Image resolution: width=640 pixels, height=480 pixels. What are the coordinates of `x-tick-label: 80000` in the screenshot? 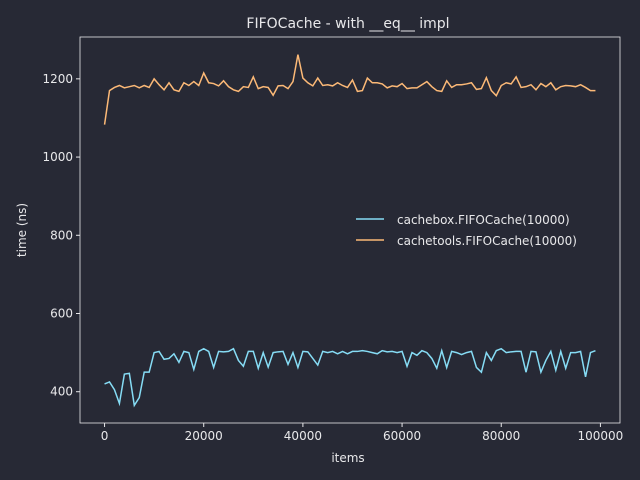 It's located at (501, 436).